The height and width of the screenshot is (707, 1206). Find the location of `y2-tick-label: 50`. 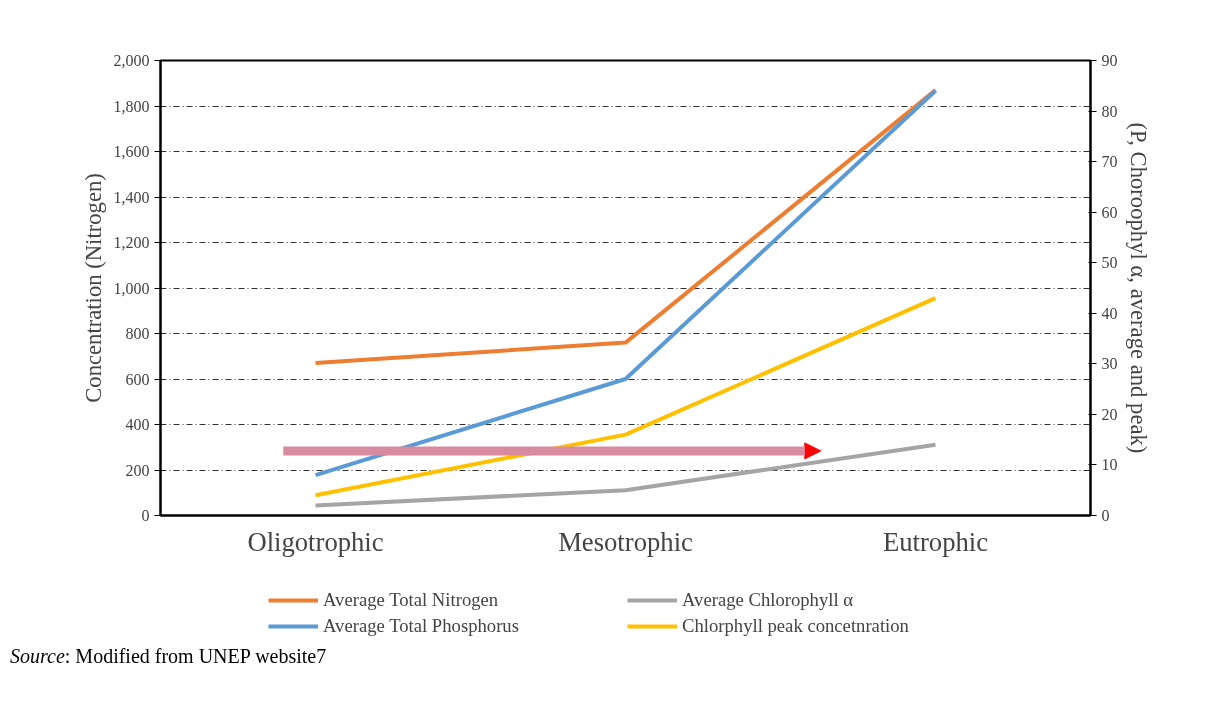

y2-tick-label: 50 is located at coordinates (1109, 263).